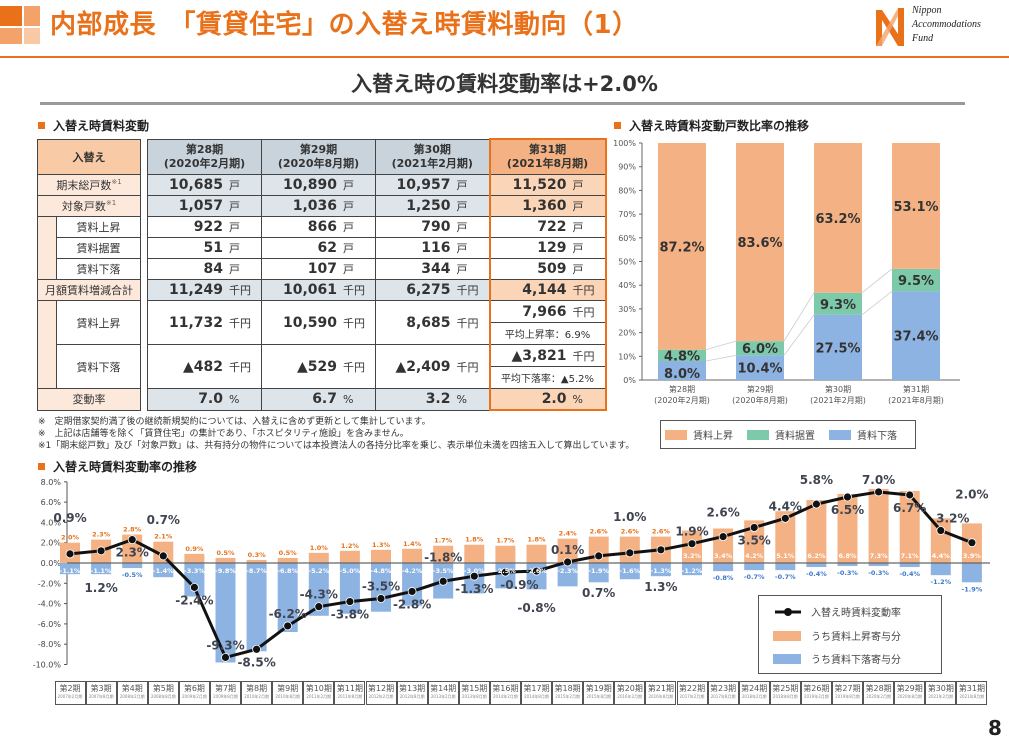  Describe the element at coordinates (318, 269) in the screenshot. I see `table-cell: 107 戸` at that location.